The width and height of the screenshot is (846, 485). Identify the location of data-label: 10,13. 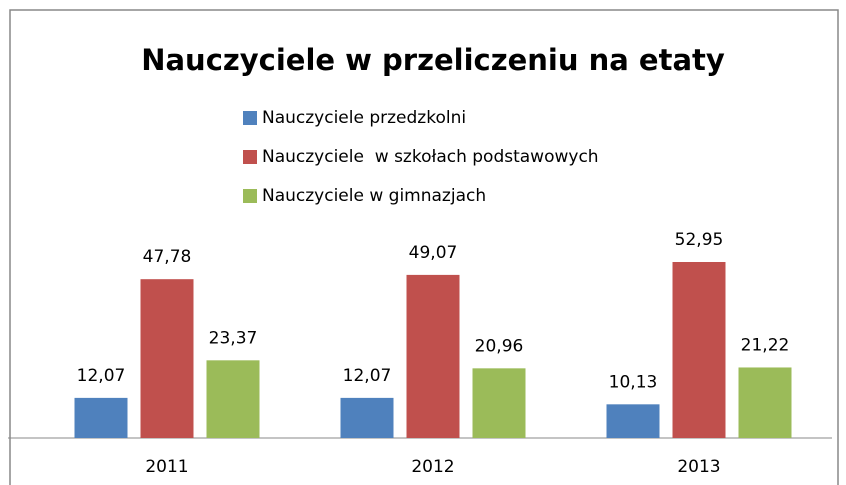
(633, 382).